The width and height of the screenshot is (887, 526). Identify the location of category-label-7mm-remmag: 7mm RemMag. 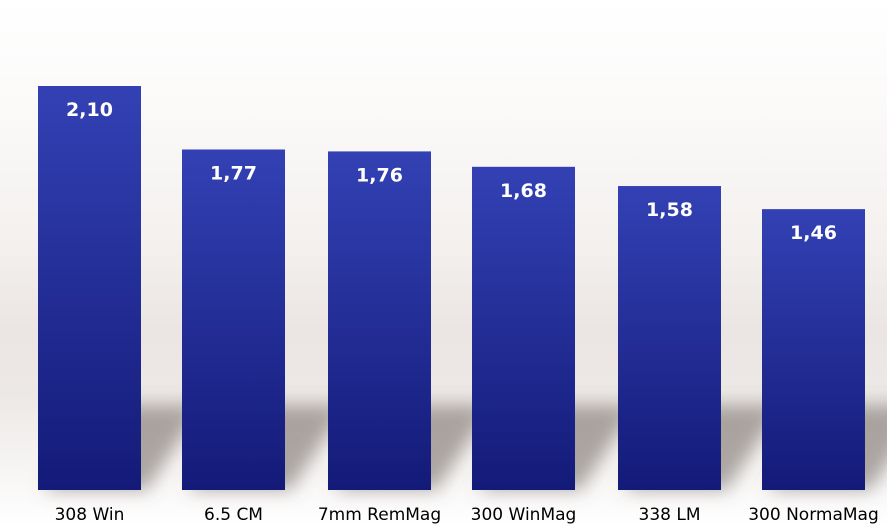
(379, 515).